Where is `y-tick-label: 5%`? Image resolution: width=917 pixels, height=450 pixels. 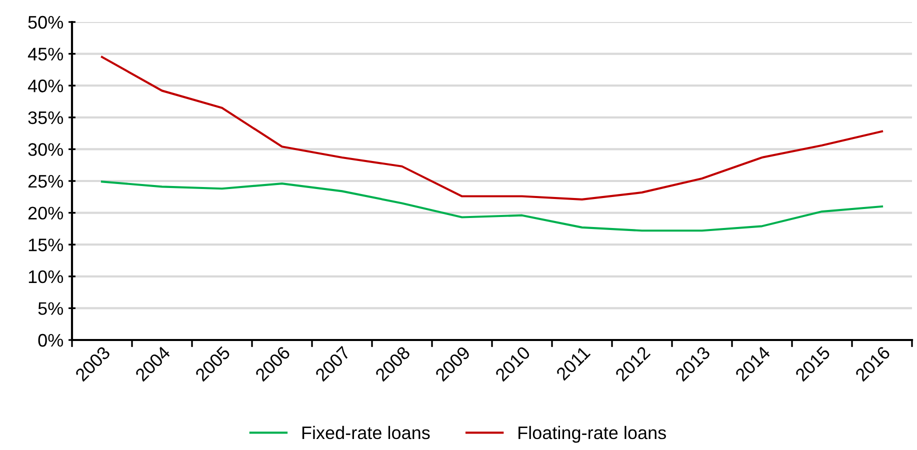
y-tick-label: 5% is located at coordinates (51, 308).